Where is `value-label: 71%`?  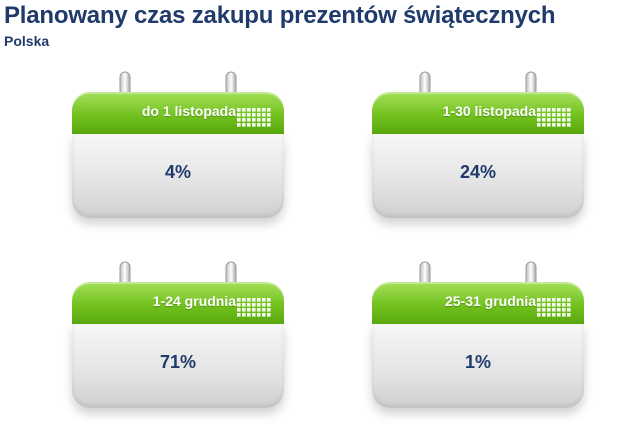
value-label: 71% is located at coordinates (178, 362).